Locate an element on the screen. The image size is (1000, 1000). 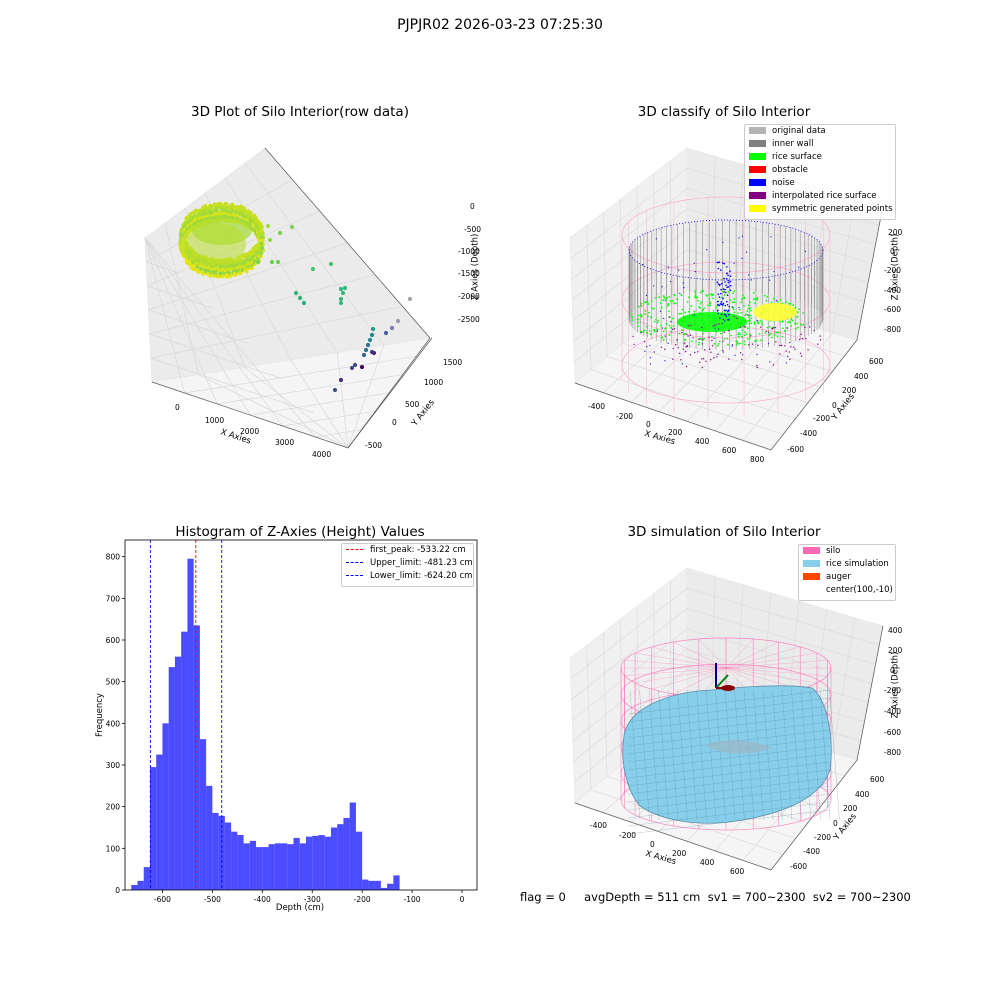
legend-entry: first_peak: -533.22 cm is located at coordinates (406, 551).